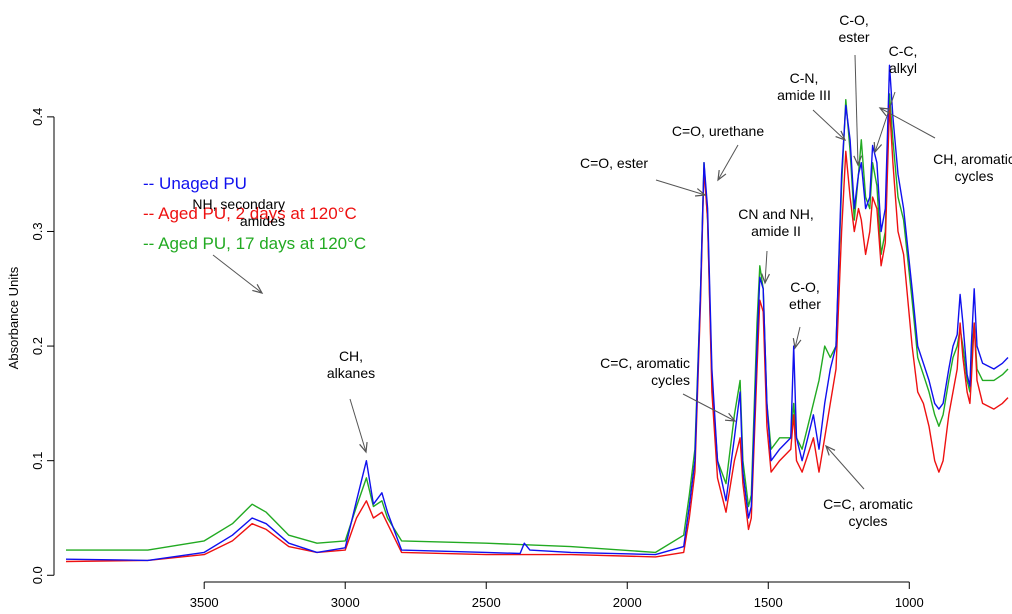  I want to click on annotation: C-O, ether, so click(805, 314).